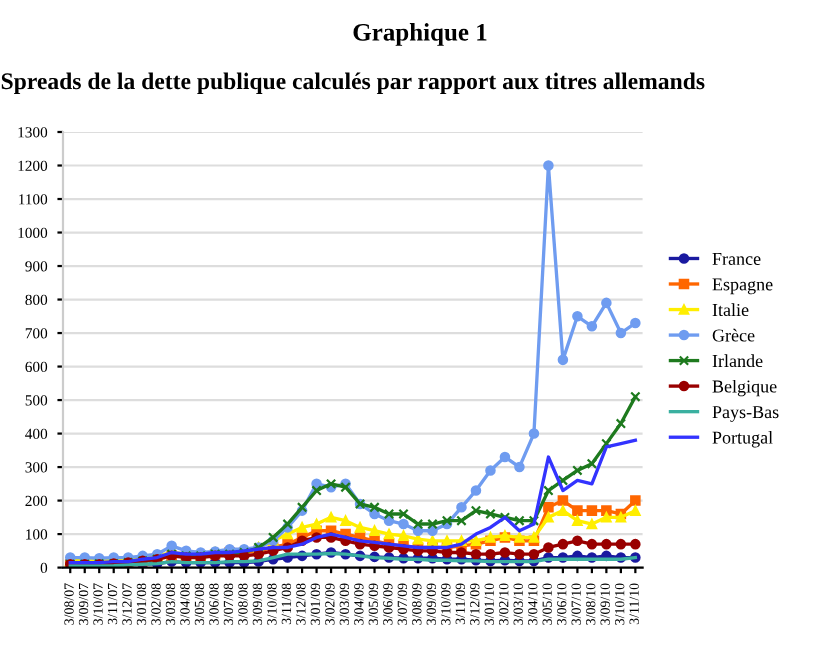  I want to click on legend-label: Pays-Bas, so click(745, 414).